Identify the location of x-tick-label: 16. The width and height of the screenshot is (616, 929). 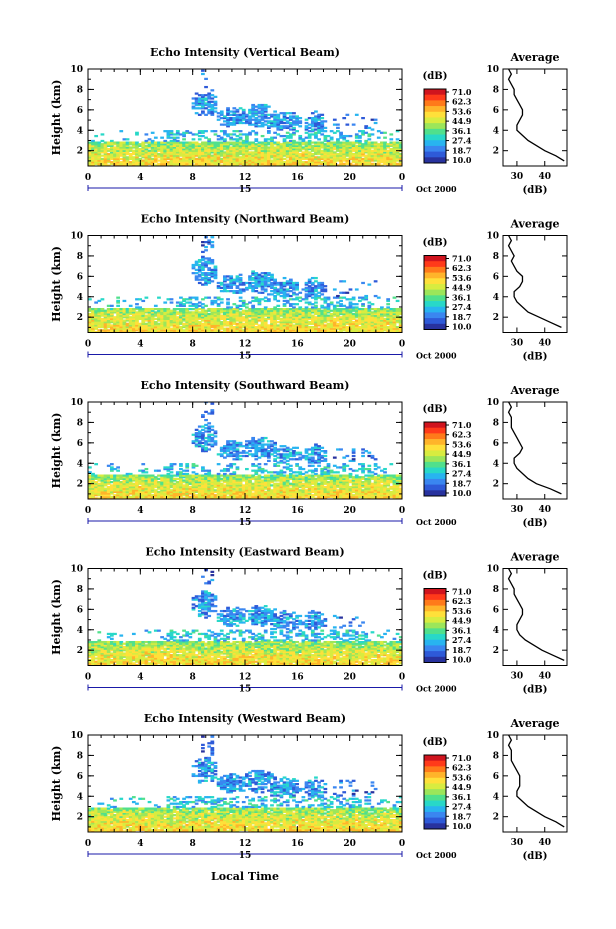
(297, 178).